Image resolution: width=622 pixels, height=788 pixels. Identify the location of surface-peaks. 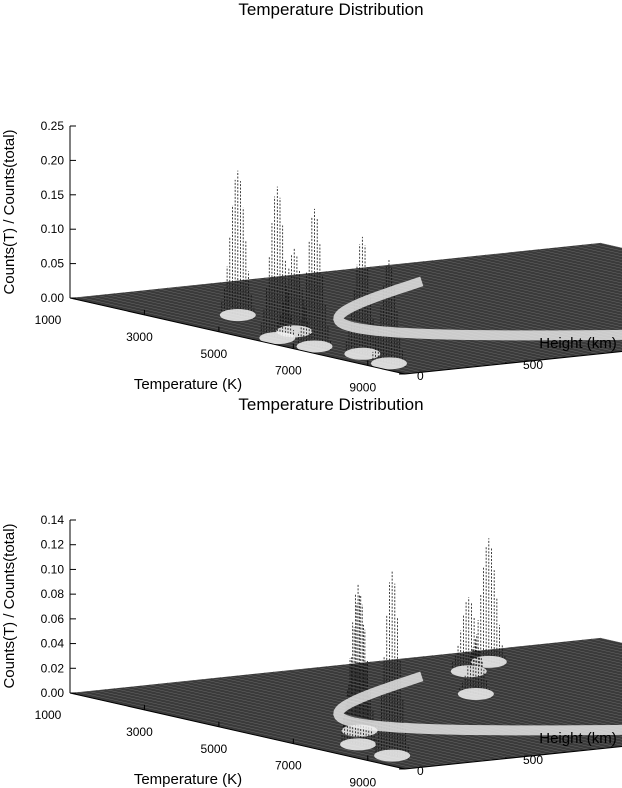
(313, 270).